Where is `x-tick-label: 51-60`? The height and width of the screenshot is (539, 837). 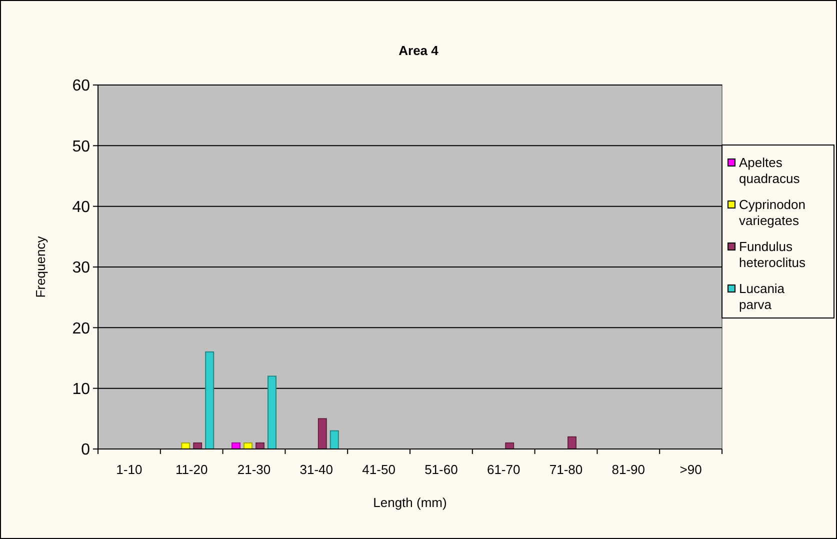
x-tick-label: 51-60 is located at coordinates (441, 469).